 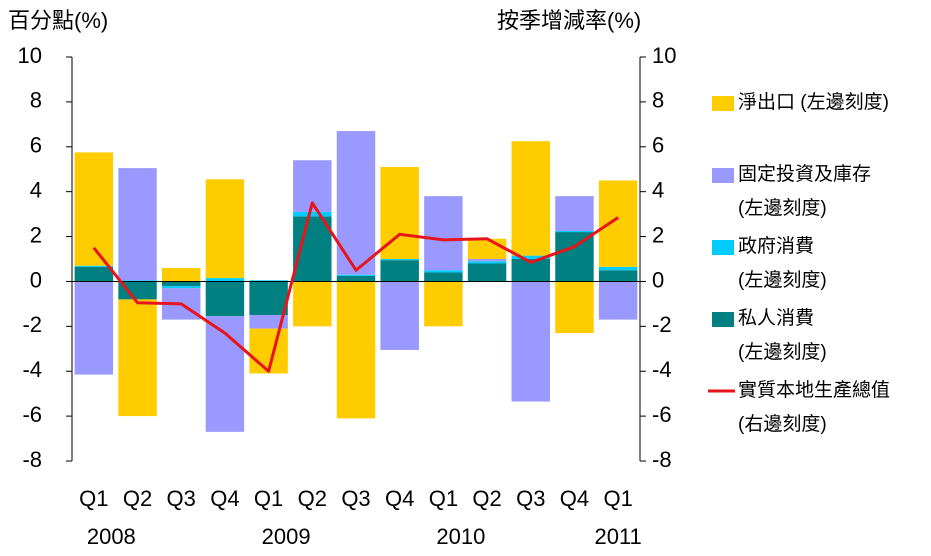 I want to click on y-tick-label: 0, so click(x=36, y=279).